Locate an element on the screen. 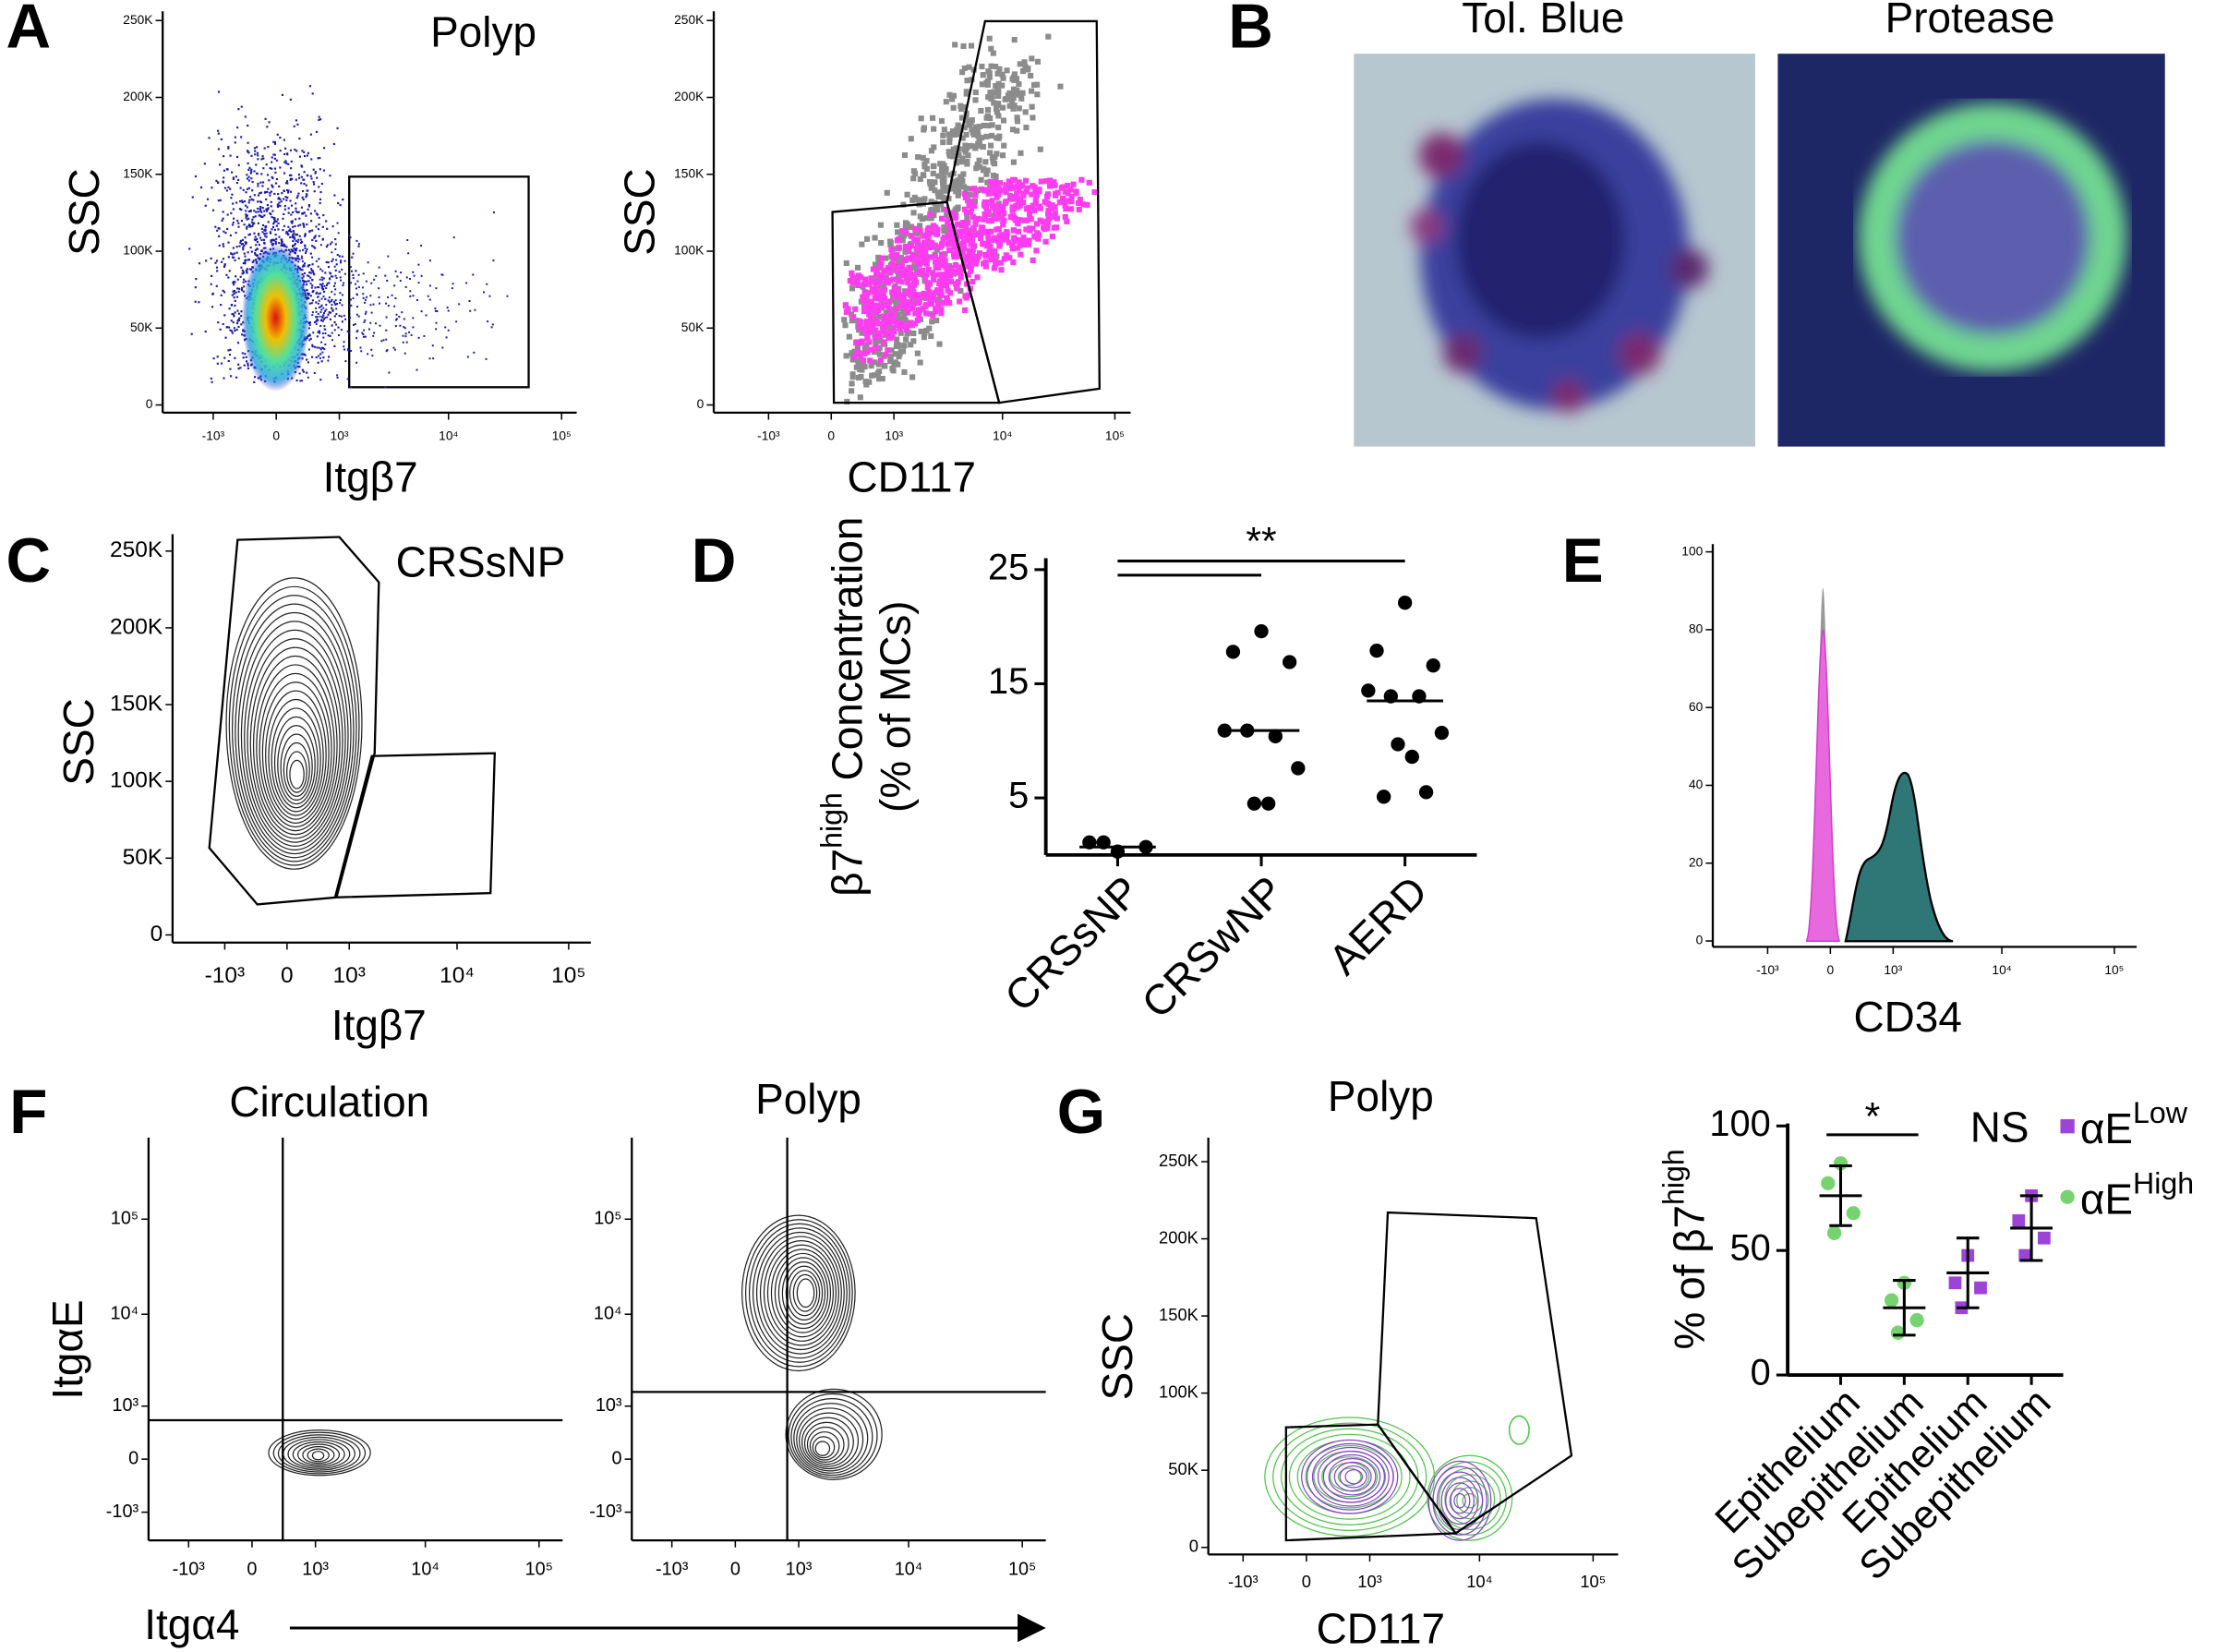  chart-title: Polyp is located at coordinates (1381, 1096).